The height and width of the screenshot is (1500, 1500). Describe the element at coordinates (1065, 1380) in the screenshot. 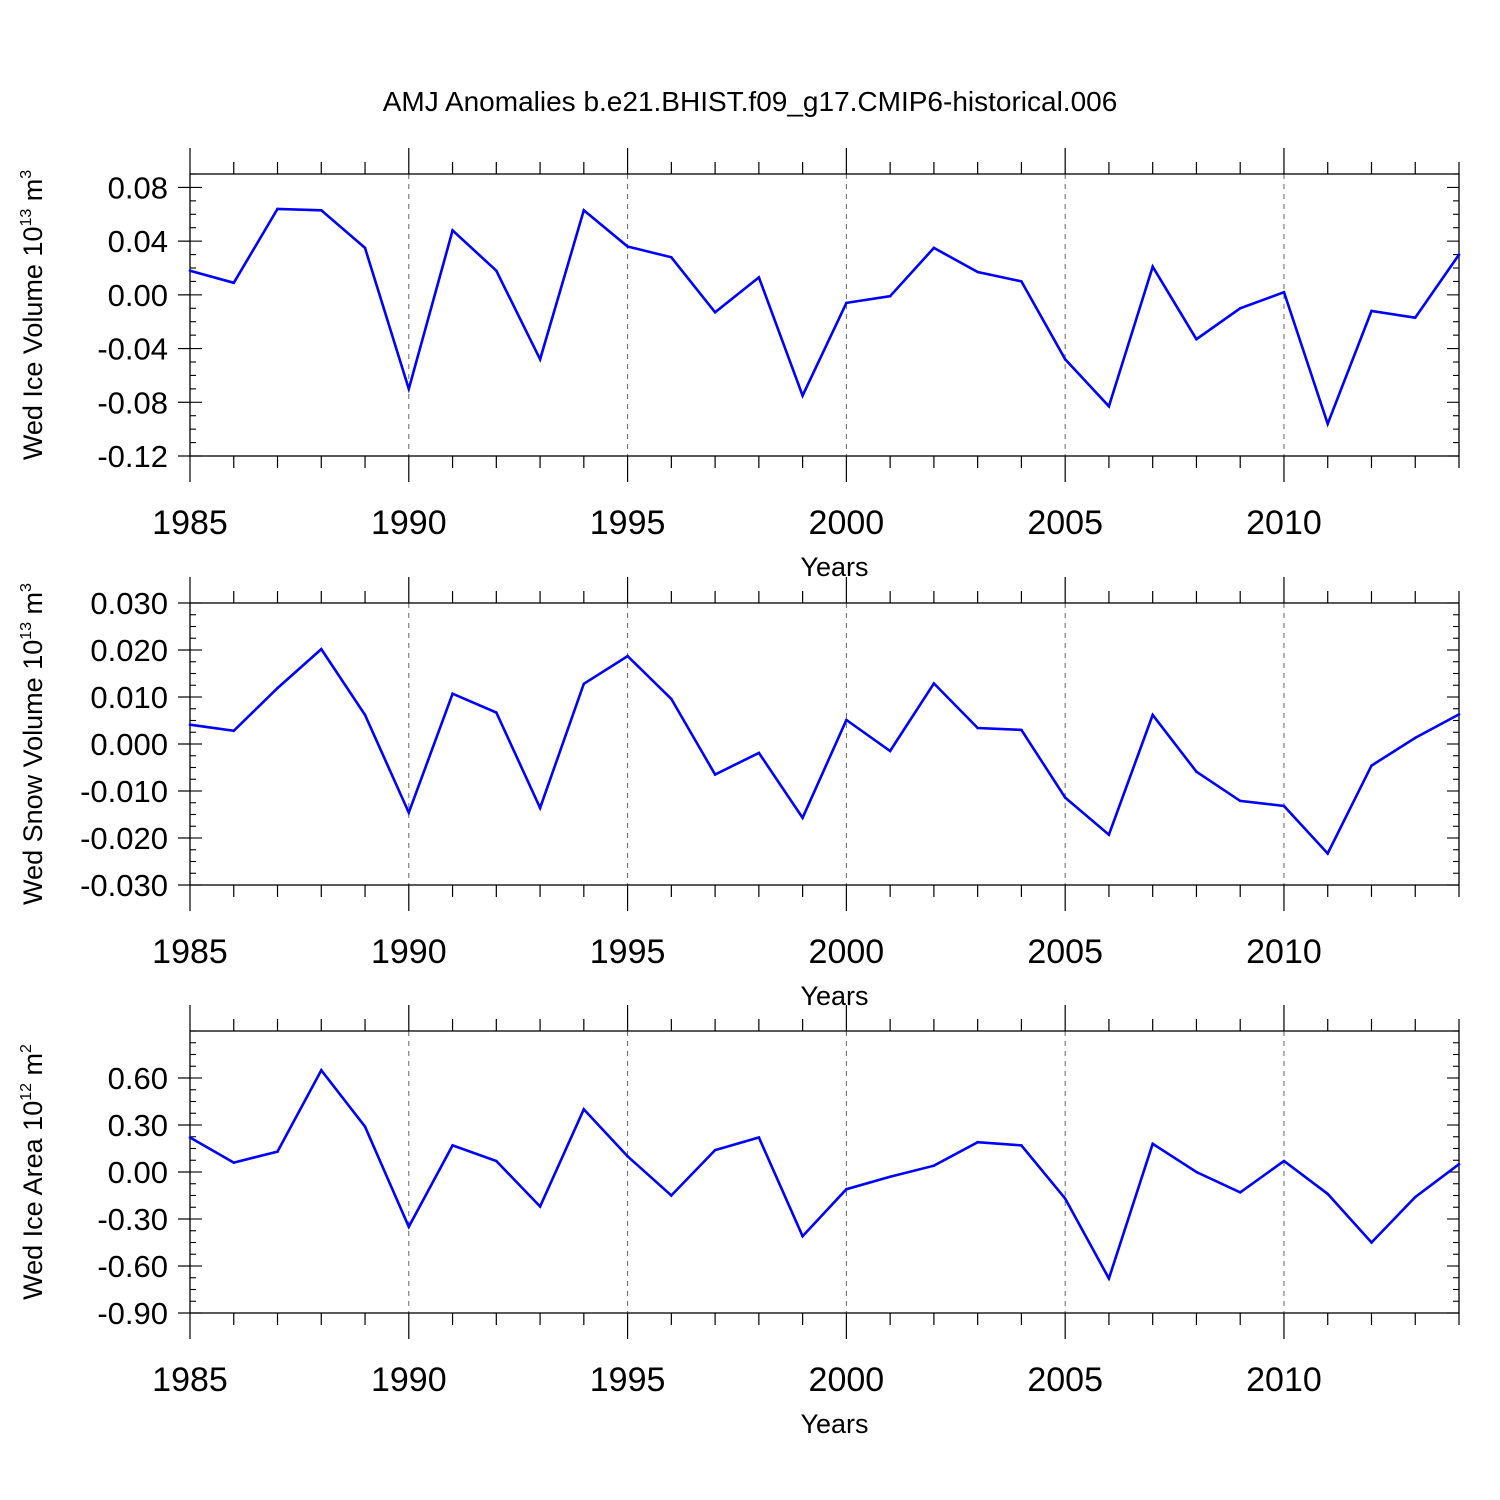

I see `x-tick-label: 2005` at that location.